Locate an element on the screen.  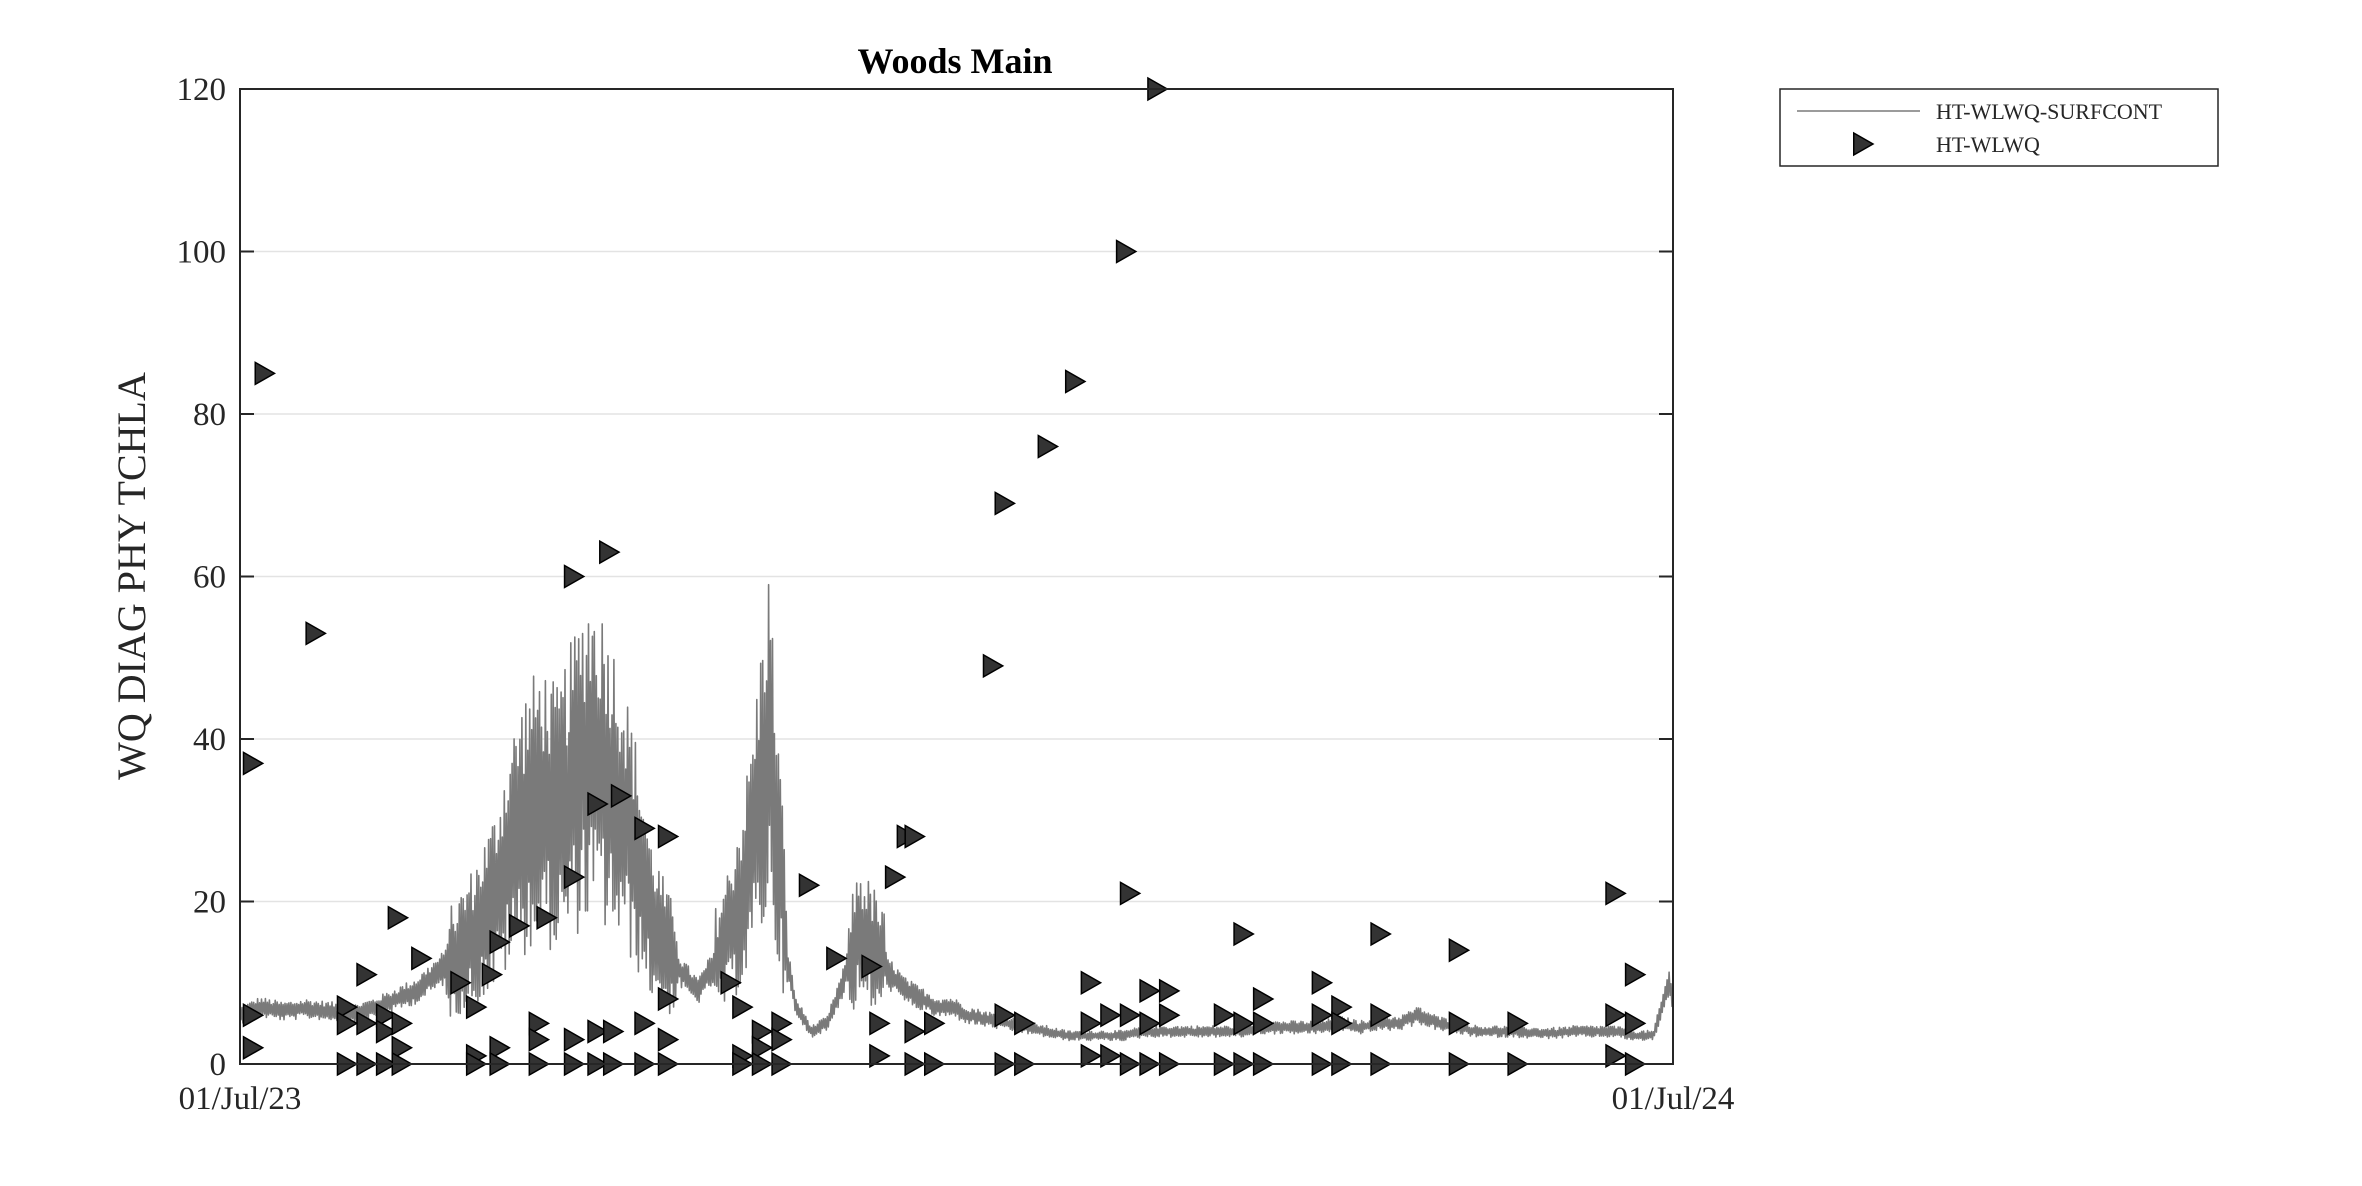
chart-title: Woods Main is located at coordinates (954, 61).